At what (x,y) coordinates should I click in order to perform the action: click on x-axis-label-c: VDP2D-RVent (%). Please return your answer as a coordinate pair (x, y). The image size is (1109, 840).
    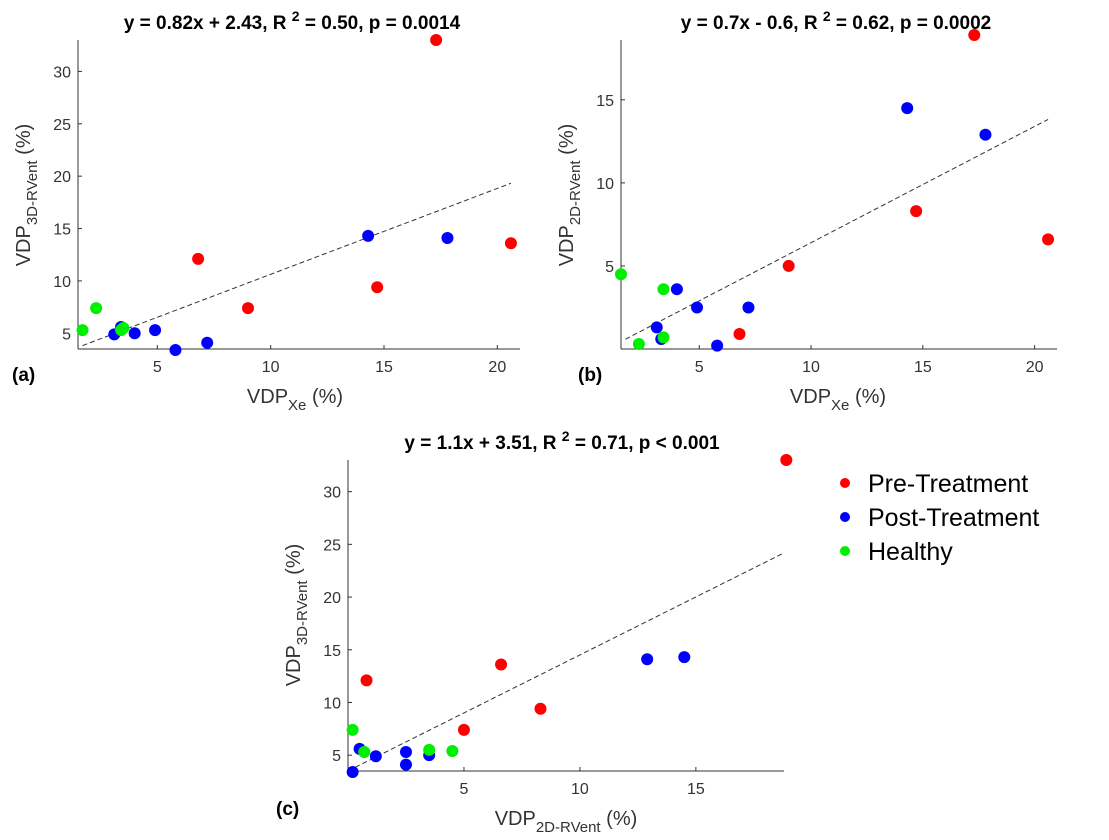
    Looking at the image, I should click on (566, 822).